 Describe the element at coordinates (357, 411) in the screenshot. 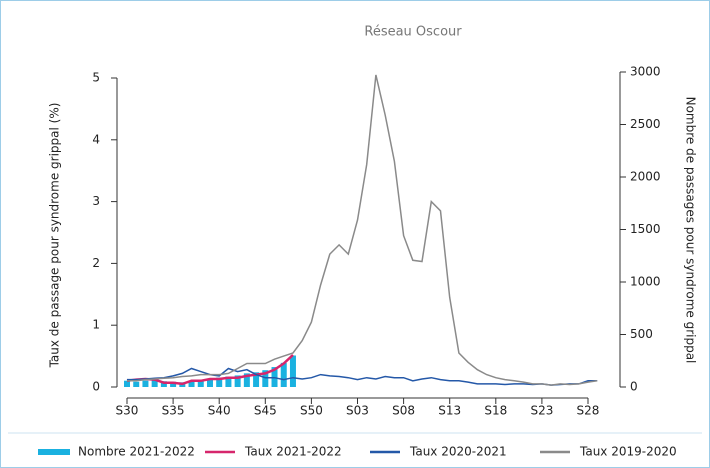

I see `x-tick-label: S03` at that location.